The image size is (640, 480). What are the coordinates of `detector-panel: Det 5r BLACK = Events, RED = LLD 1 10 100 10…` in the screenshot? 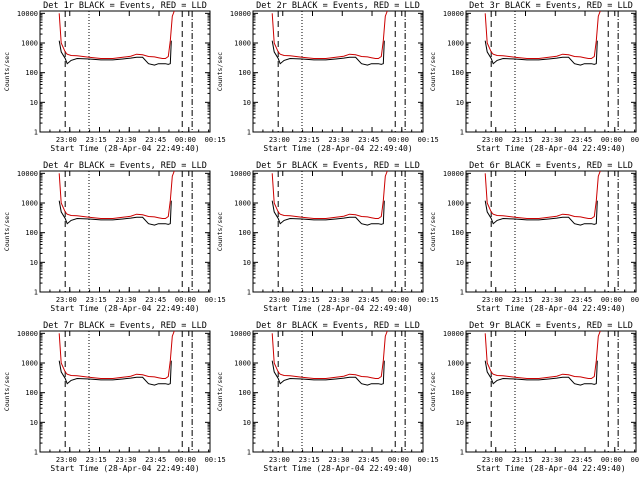 It's located at (327, 237).